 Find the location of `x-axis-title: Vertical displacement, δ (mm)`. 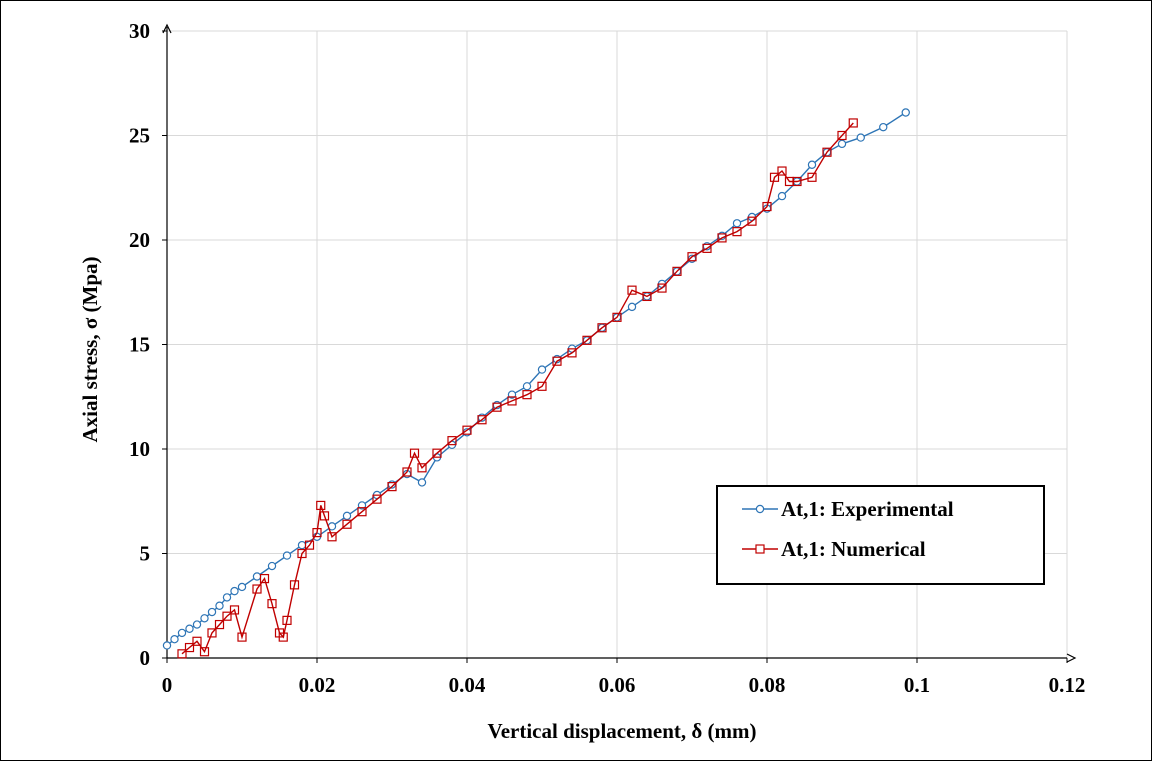

x-axis-title: Vertical displacement, δ (mm) is located at coordinates (621, 731).